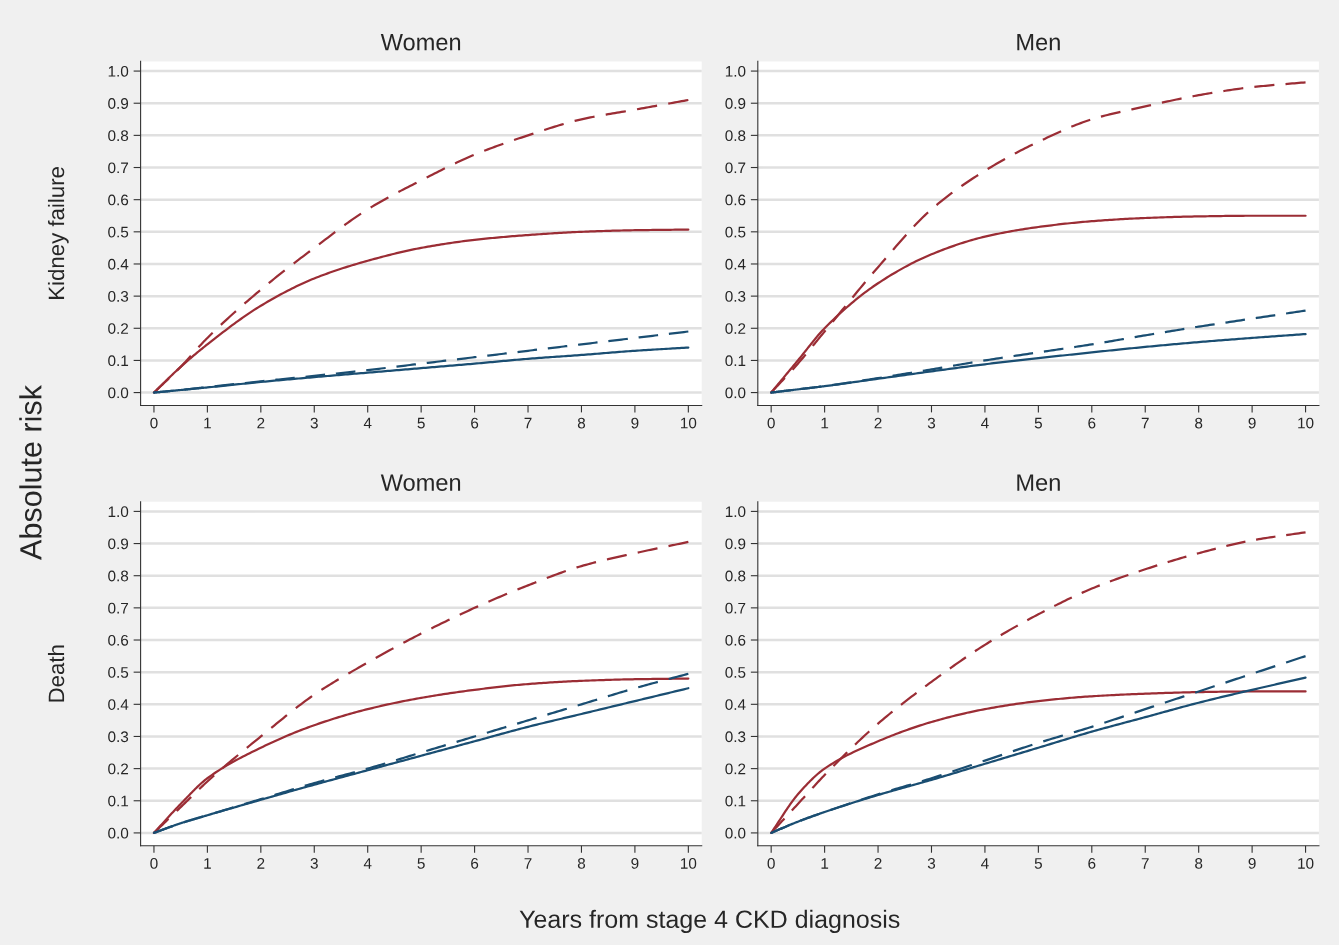 This screenshot has height=945, width=1339. What do you see at coordinates (709, 921) in the screenshot?
I see `text: Years from stage 4 CKD diagnosis` at bounding box center [709, 921].